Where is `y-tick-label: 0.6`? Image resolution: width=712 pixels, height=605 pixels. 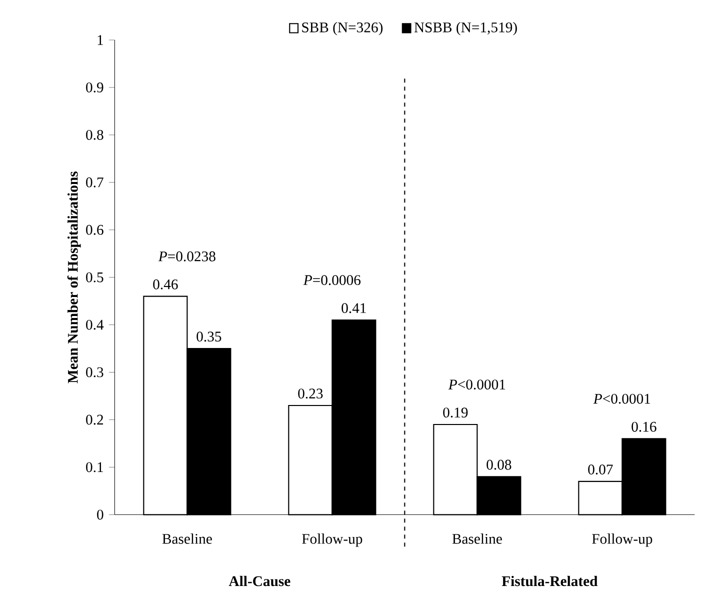 y-tick-label: 0.6 is located at coordinates (95, 229).